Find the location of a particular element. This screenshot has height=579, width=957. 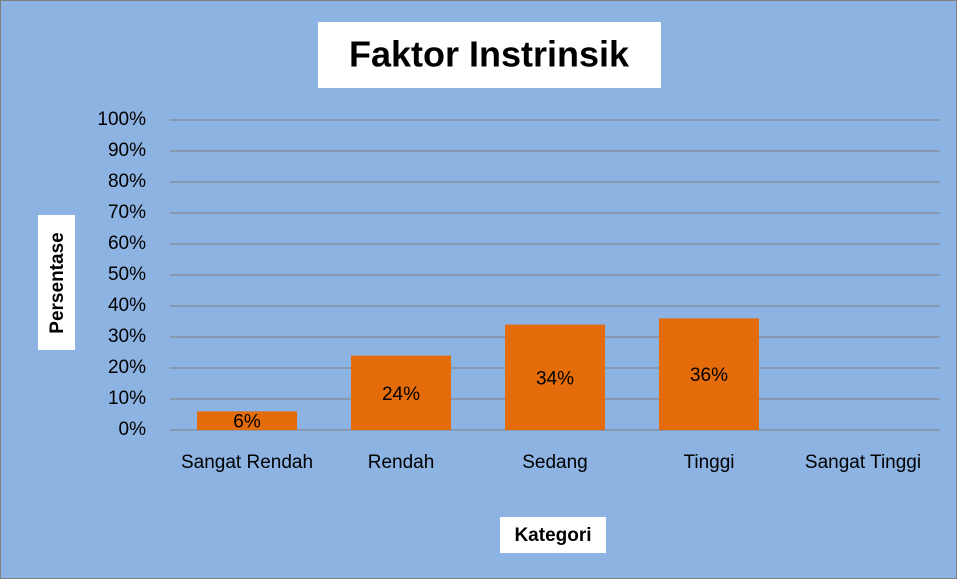

data-label: 24% is located at coordinates (401, 394).